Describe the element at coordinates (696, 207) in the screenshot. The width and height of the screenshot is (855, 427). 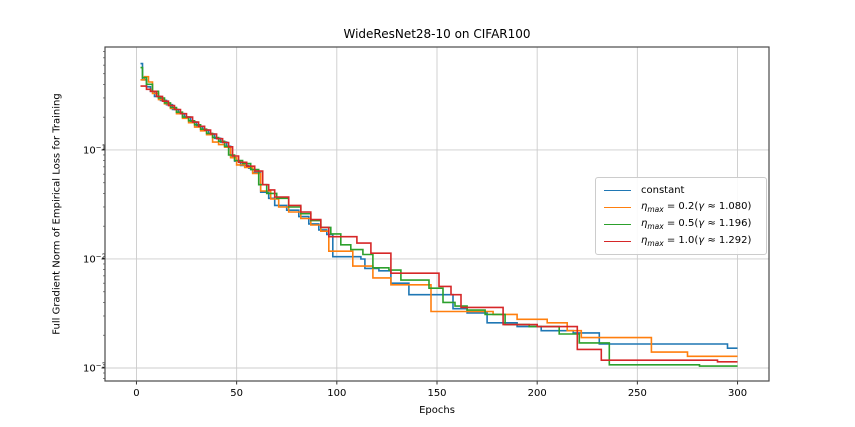
I see `legend-label: ηmax = 0.2(γ ≈ 1.080)` at that location.